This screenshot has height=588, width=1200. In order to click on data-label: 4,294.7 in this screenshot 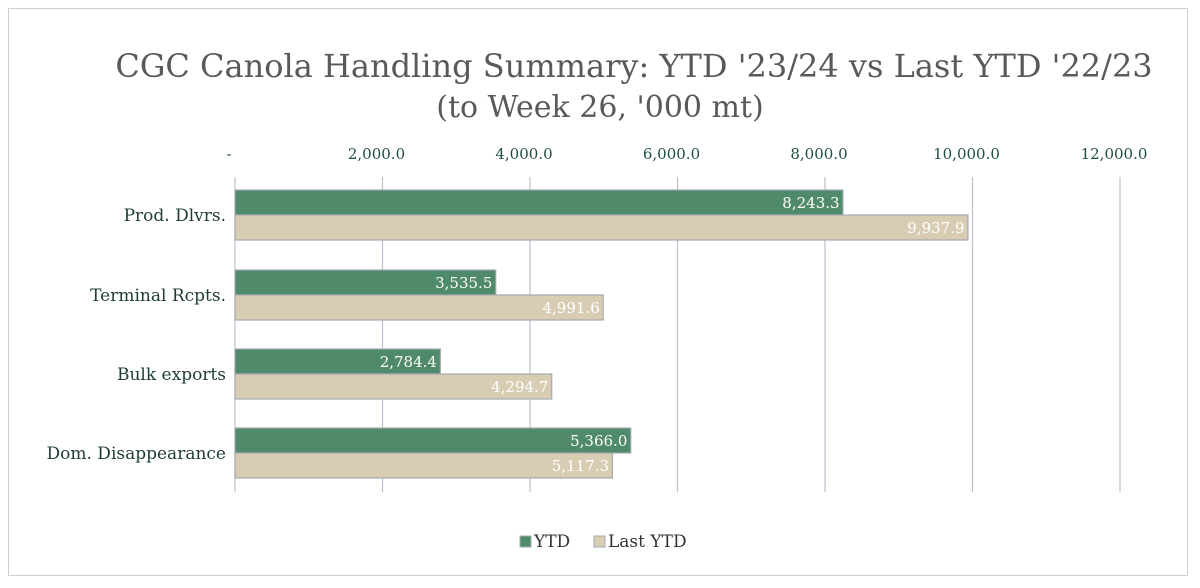, I will do `click(519, 387)`.